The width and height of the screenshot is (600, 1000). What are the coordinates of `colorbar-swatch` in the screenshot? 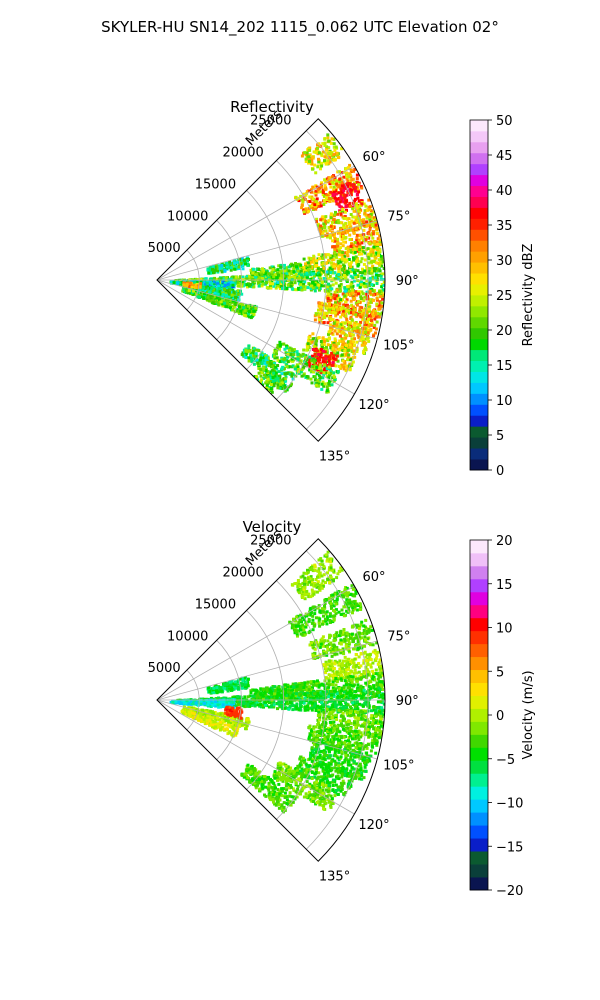 It's located at (479, 235).